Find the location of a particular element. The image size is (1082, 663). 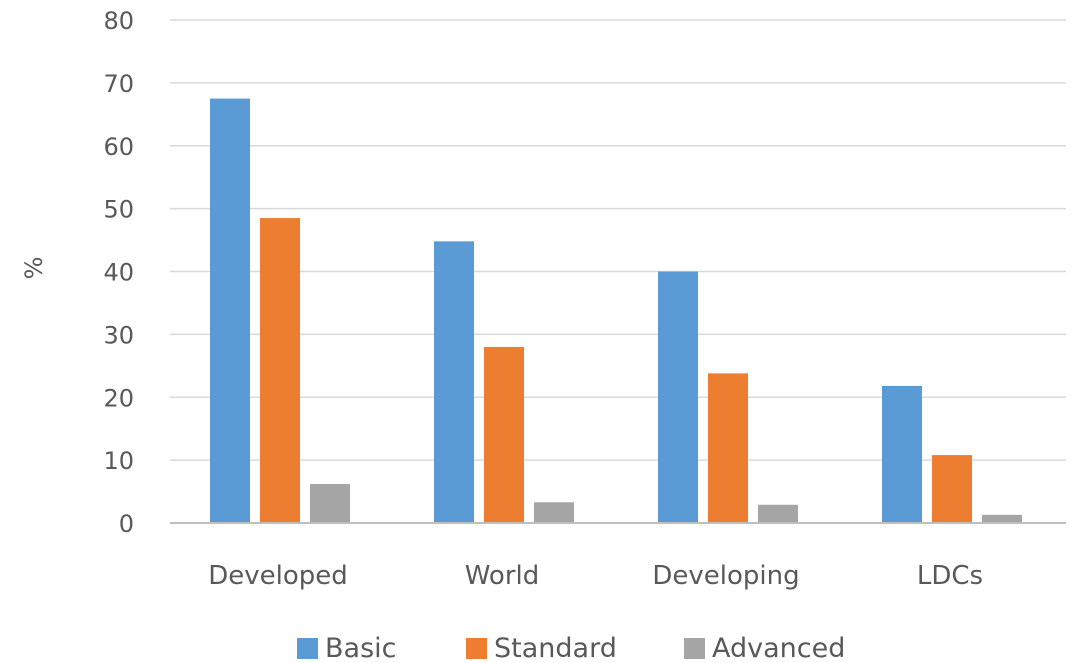

x-category-label: World is located at coordinates (502, 576).